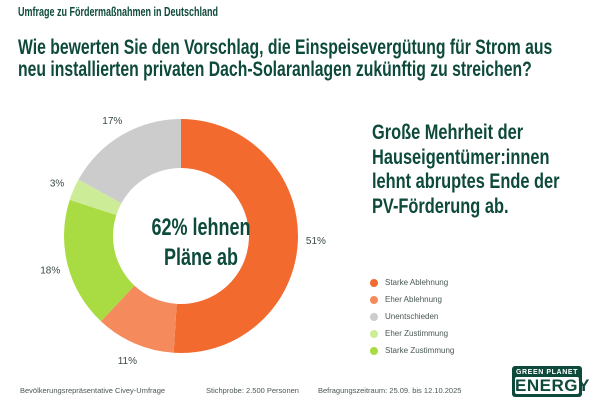 Image resolution: width=600 pixels, height=400 pixels. I want to click on data-label: 51%, so click(316, 241).